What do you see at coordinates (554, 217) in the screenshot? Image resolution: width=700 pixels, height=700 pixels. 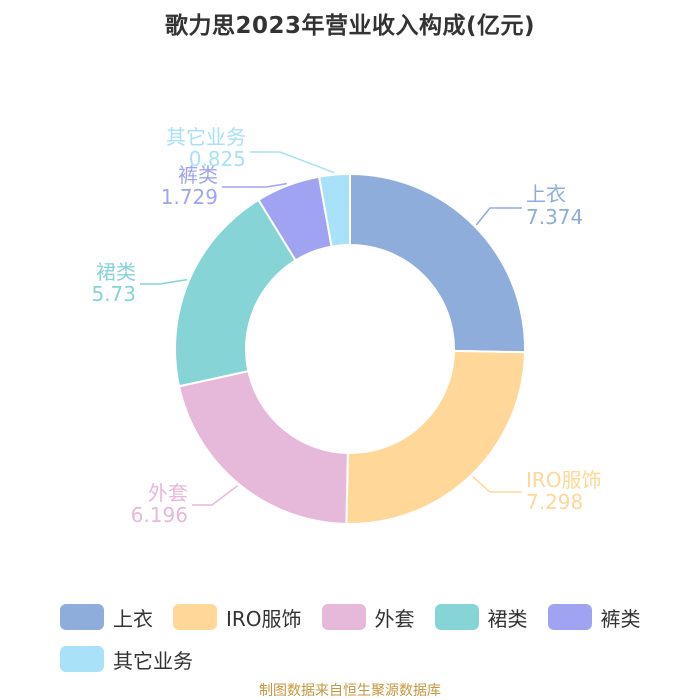 I see `slice-label-value: 7.374` at bounding box center [554, 217].